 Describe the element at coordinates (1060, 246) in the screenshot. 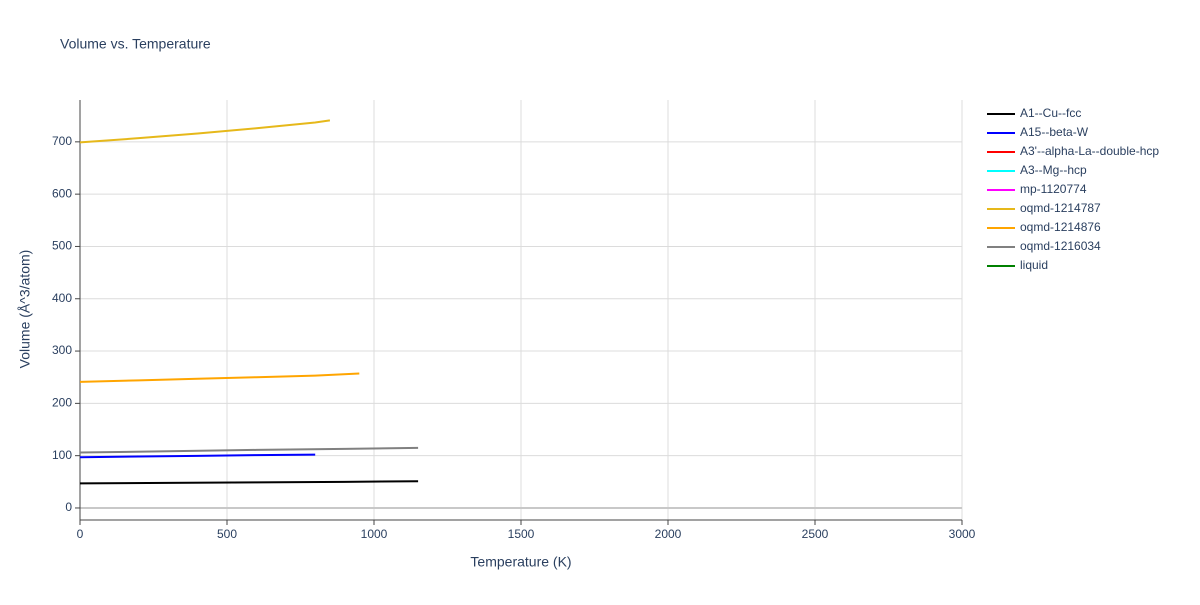

I see `legend-label: oqmd-1216034` at that location.